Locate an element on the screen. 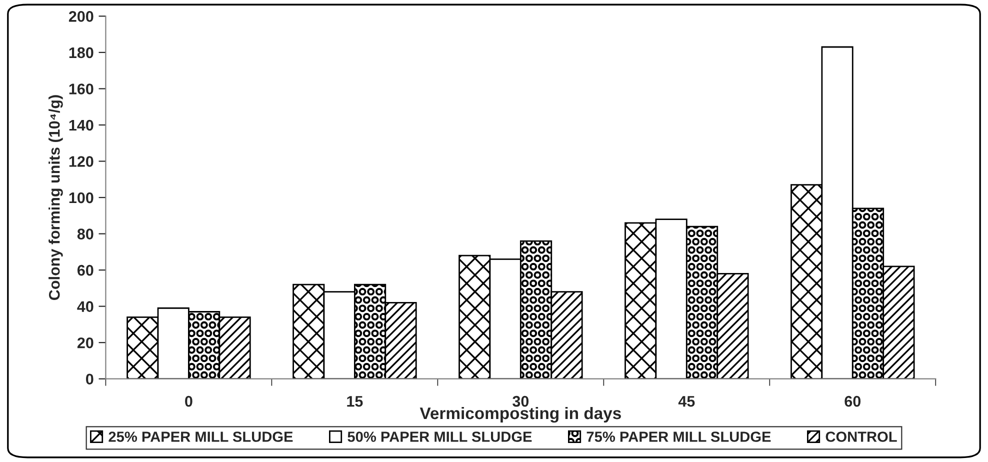  y-tick-label: 160 is located at coordinates (81, 89).